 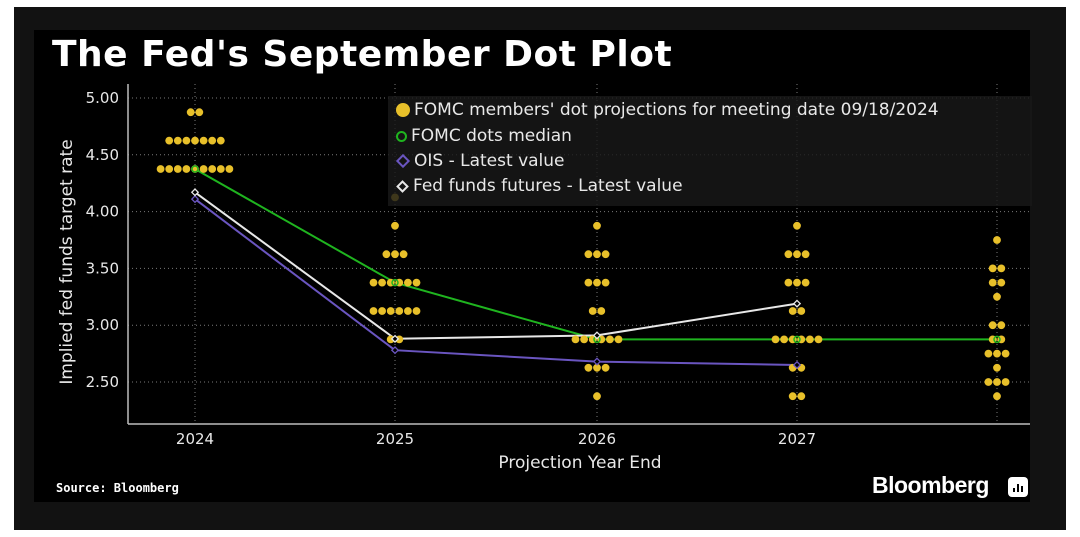 I want to click on y-axis-label: Implied fed funds target rate, so click(x=67, y=261).